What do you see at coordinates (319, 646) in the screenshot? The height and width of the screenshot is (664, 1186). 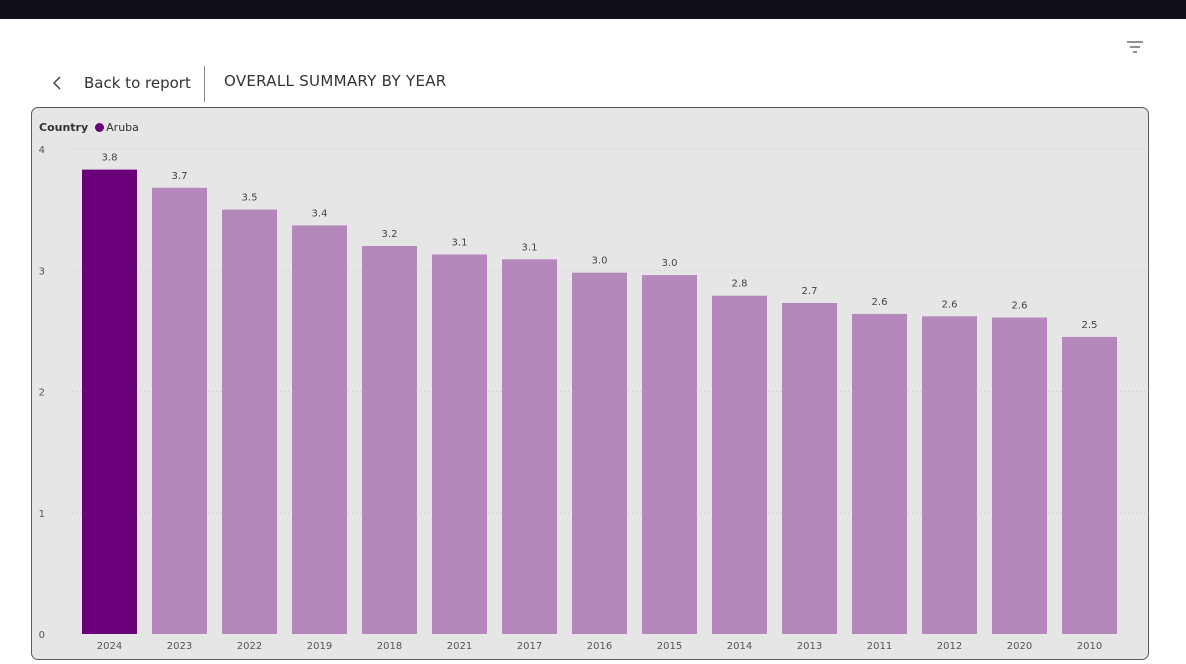 I see `x-tick-label: 2019` at bounding box center [319, 646].